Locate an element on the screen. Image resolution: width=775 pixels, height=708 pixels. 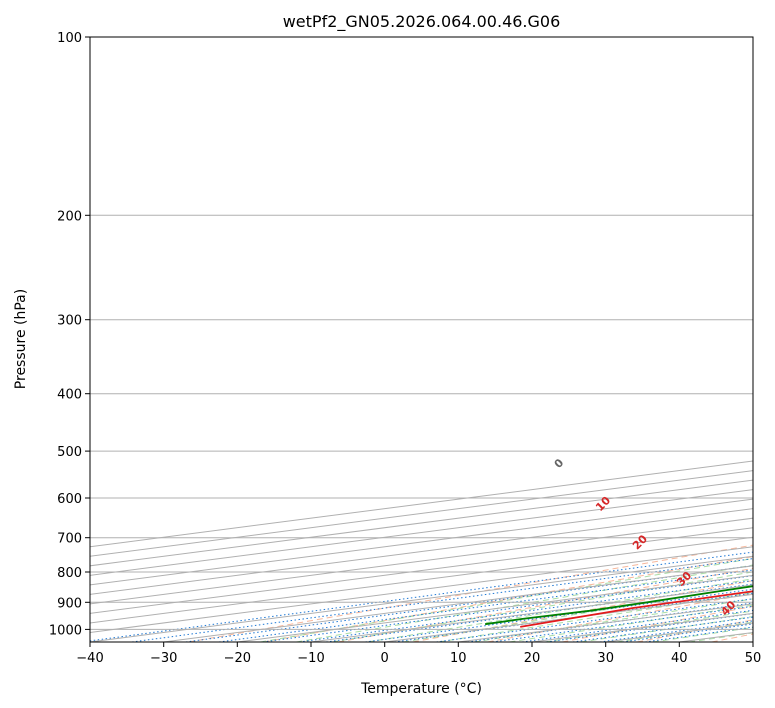
x-tick-label: −20 is located at coordinates (237, 658).